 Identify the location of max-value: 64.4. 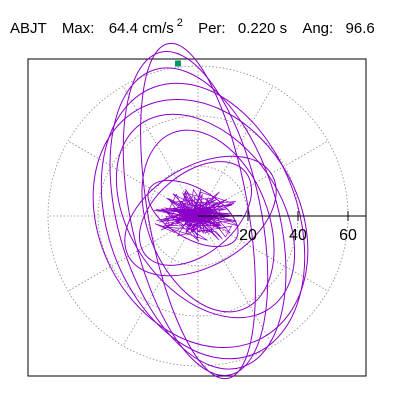
(123, 28).